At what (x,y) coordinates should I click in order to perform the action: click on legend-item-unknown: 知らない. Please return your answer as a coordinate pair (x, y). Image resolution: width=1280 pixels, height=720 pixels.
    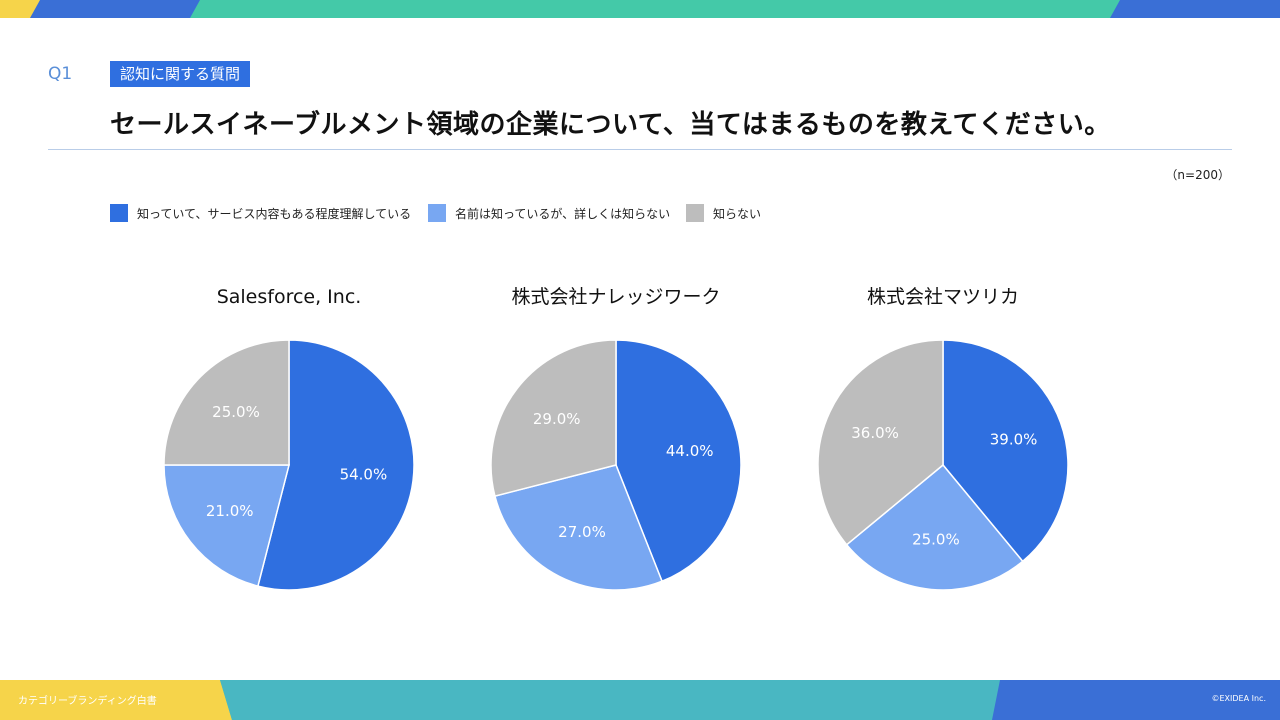
    Looking at the image, I should click on (723, 213).